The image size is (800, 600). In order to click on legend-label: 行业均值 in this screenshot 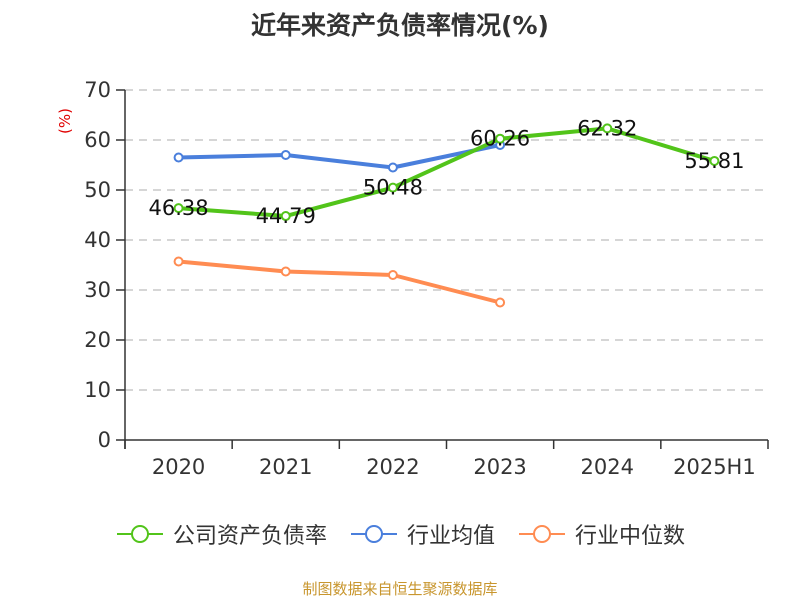, I will do `click(450, 536)`.